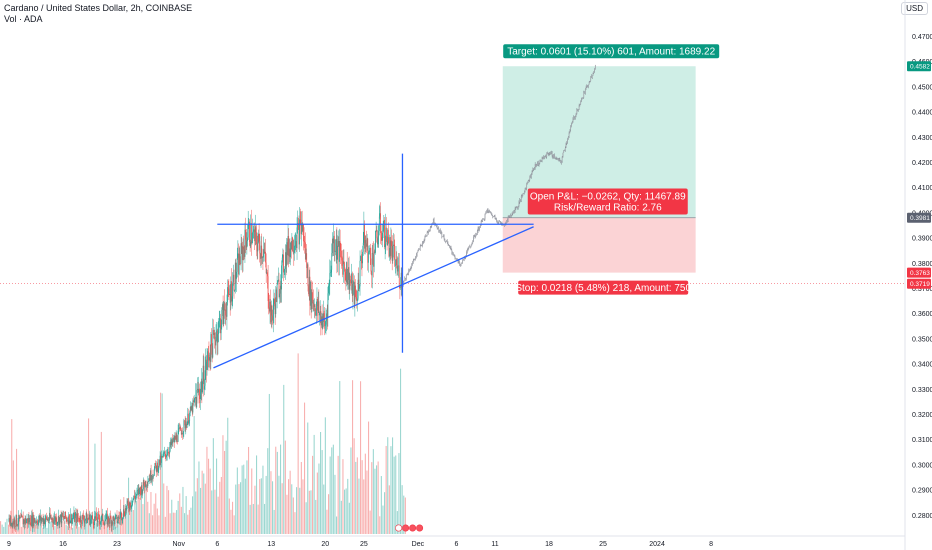 The width and height of the screenshot is (932, 550). What do you see at coordinates (420, 528) in the screenshot?
I see `event-marker-icon` at bounding box center [420, 528].